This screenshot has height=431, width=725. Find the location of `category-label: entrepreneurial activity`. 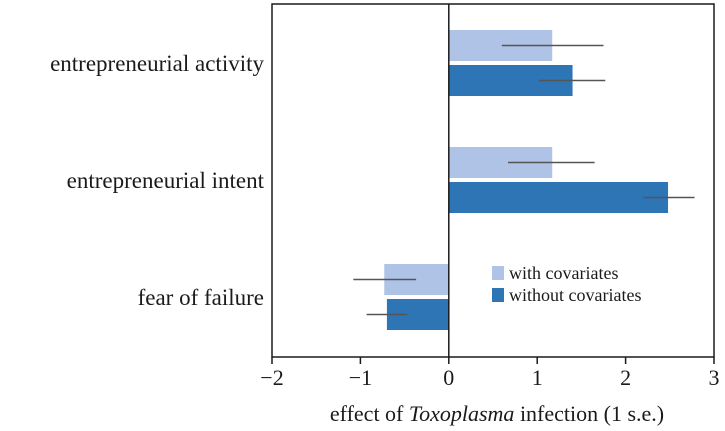

category-label: entrepreneurial activity is located at coordinates (157, 63).